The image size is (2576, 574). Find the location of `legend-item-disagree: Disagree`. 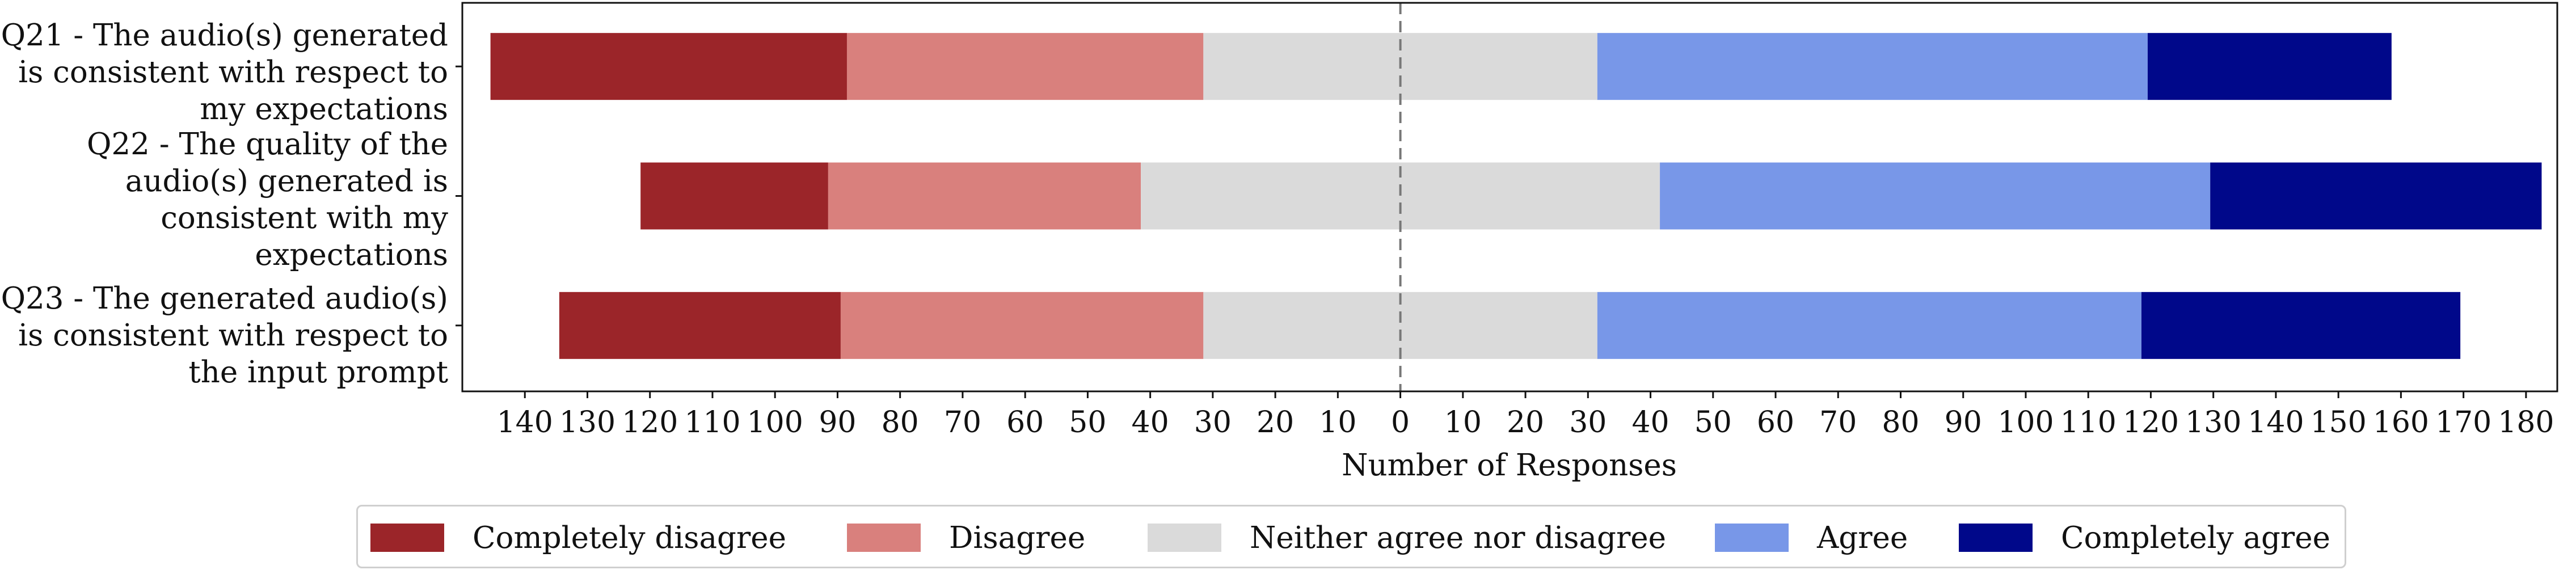

legend-item-disagree: Disagree is located at coordinates (966, 538).